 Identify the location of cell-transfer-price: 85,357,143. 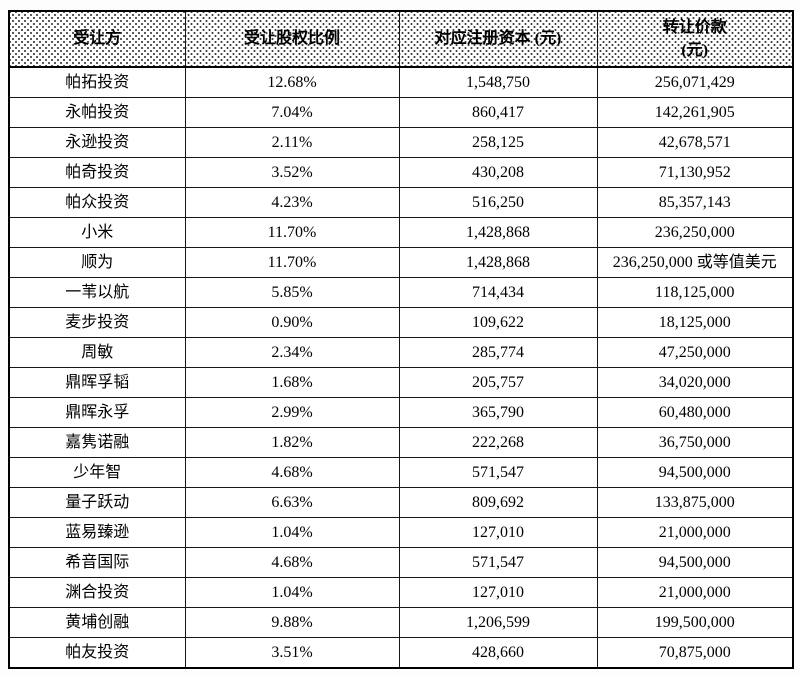
(695, 202).